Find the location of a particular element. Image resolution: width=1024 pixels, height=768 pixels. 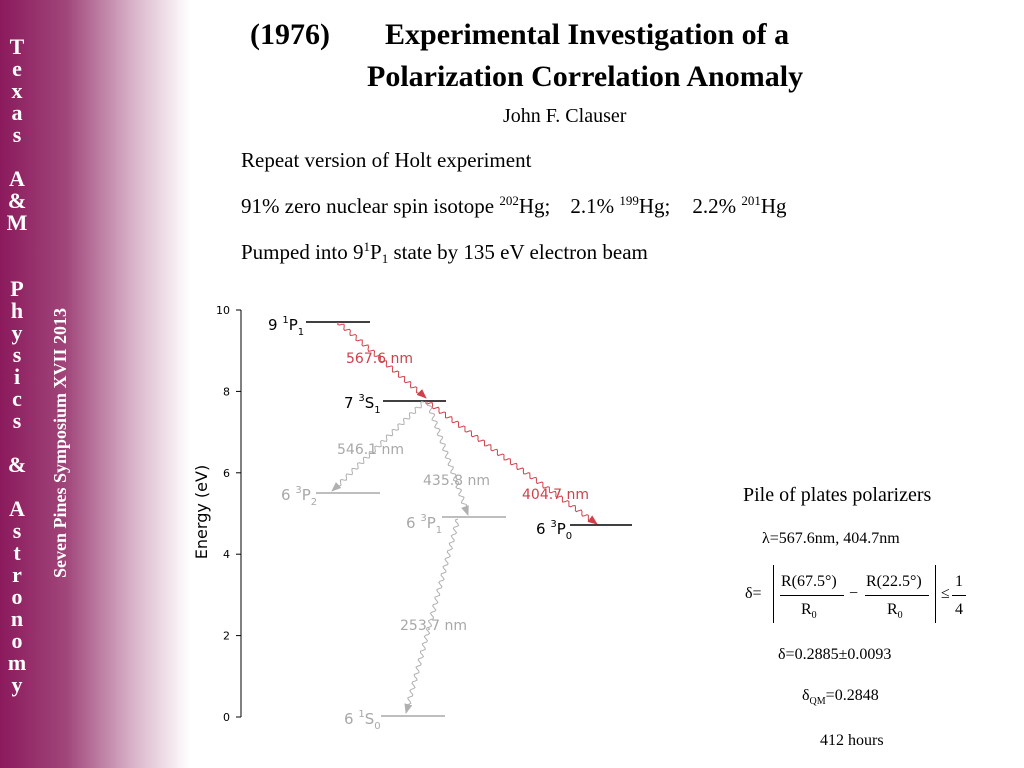

level-9P1-label: 9 1P1 is located at coordinates (286, 326).